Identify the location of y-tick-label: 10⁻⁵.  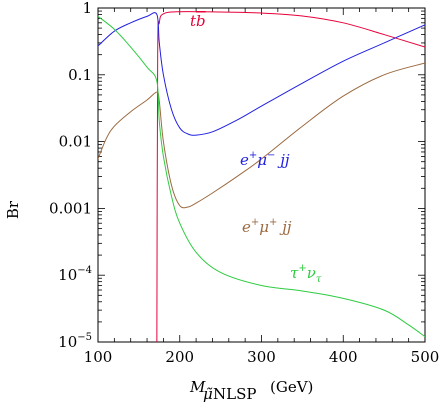
(75, 341).